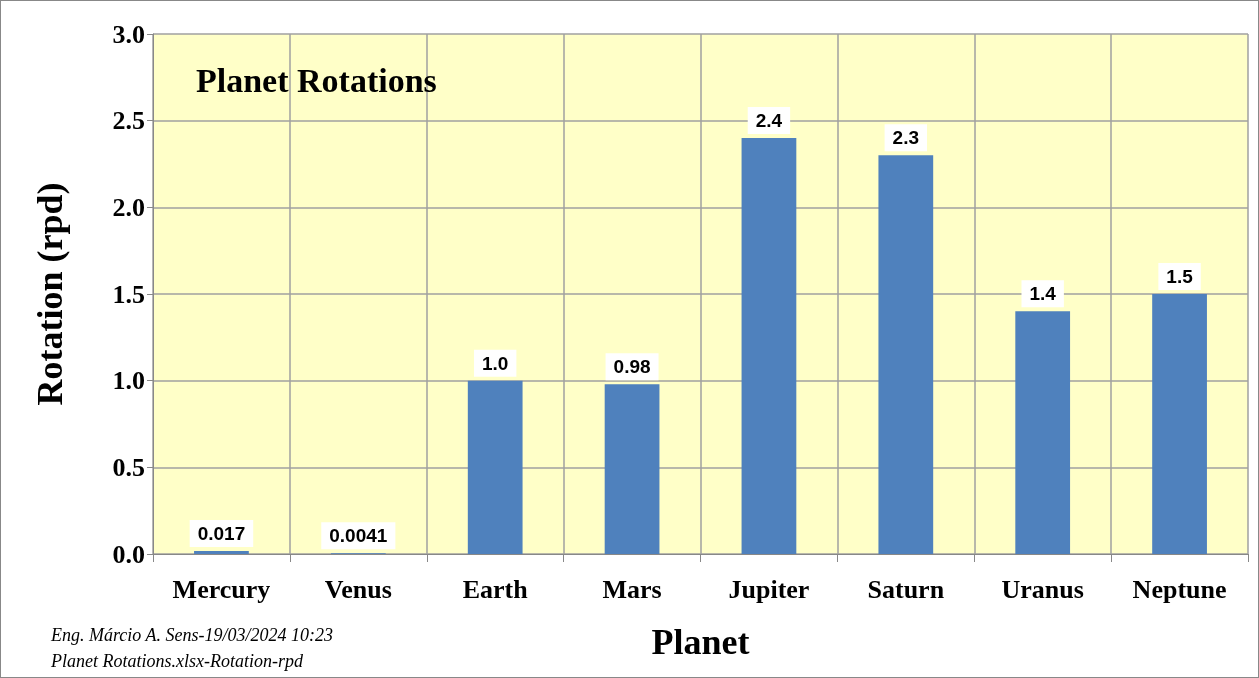 The height and width of the screenshot is (678, 1259). Describe the element at coordinates (632, 589) in the screenshot. I see `x-tick-label: Mars` at that location.